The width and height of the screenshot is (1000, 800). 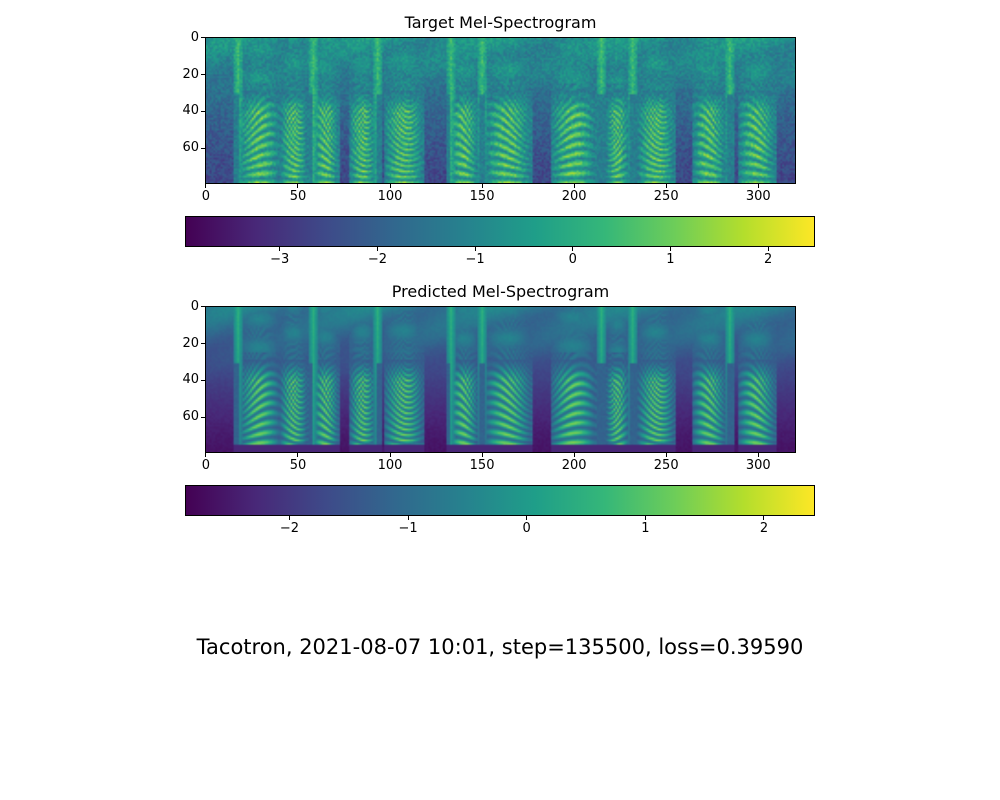 What do you see at coordinates (500, 22) in the screenshot?
I see `chart-title: Target Mel-Spectrogram` at bounding box center [500, 22].